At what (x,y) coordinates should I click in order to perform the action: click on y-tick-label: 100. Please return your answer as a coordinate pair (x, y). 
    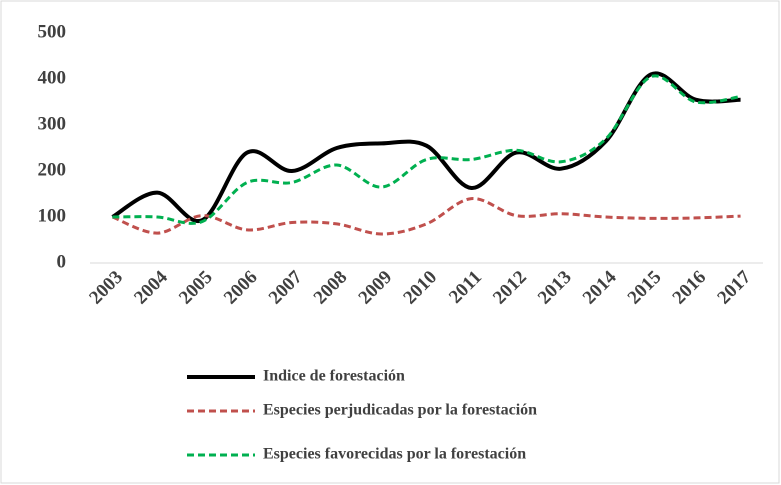
    Looking at the image, I should click on (52, 215).